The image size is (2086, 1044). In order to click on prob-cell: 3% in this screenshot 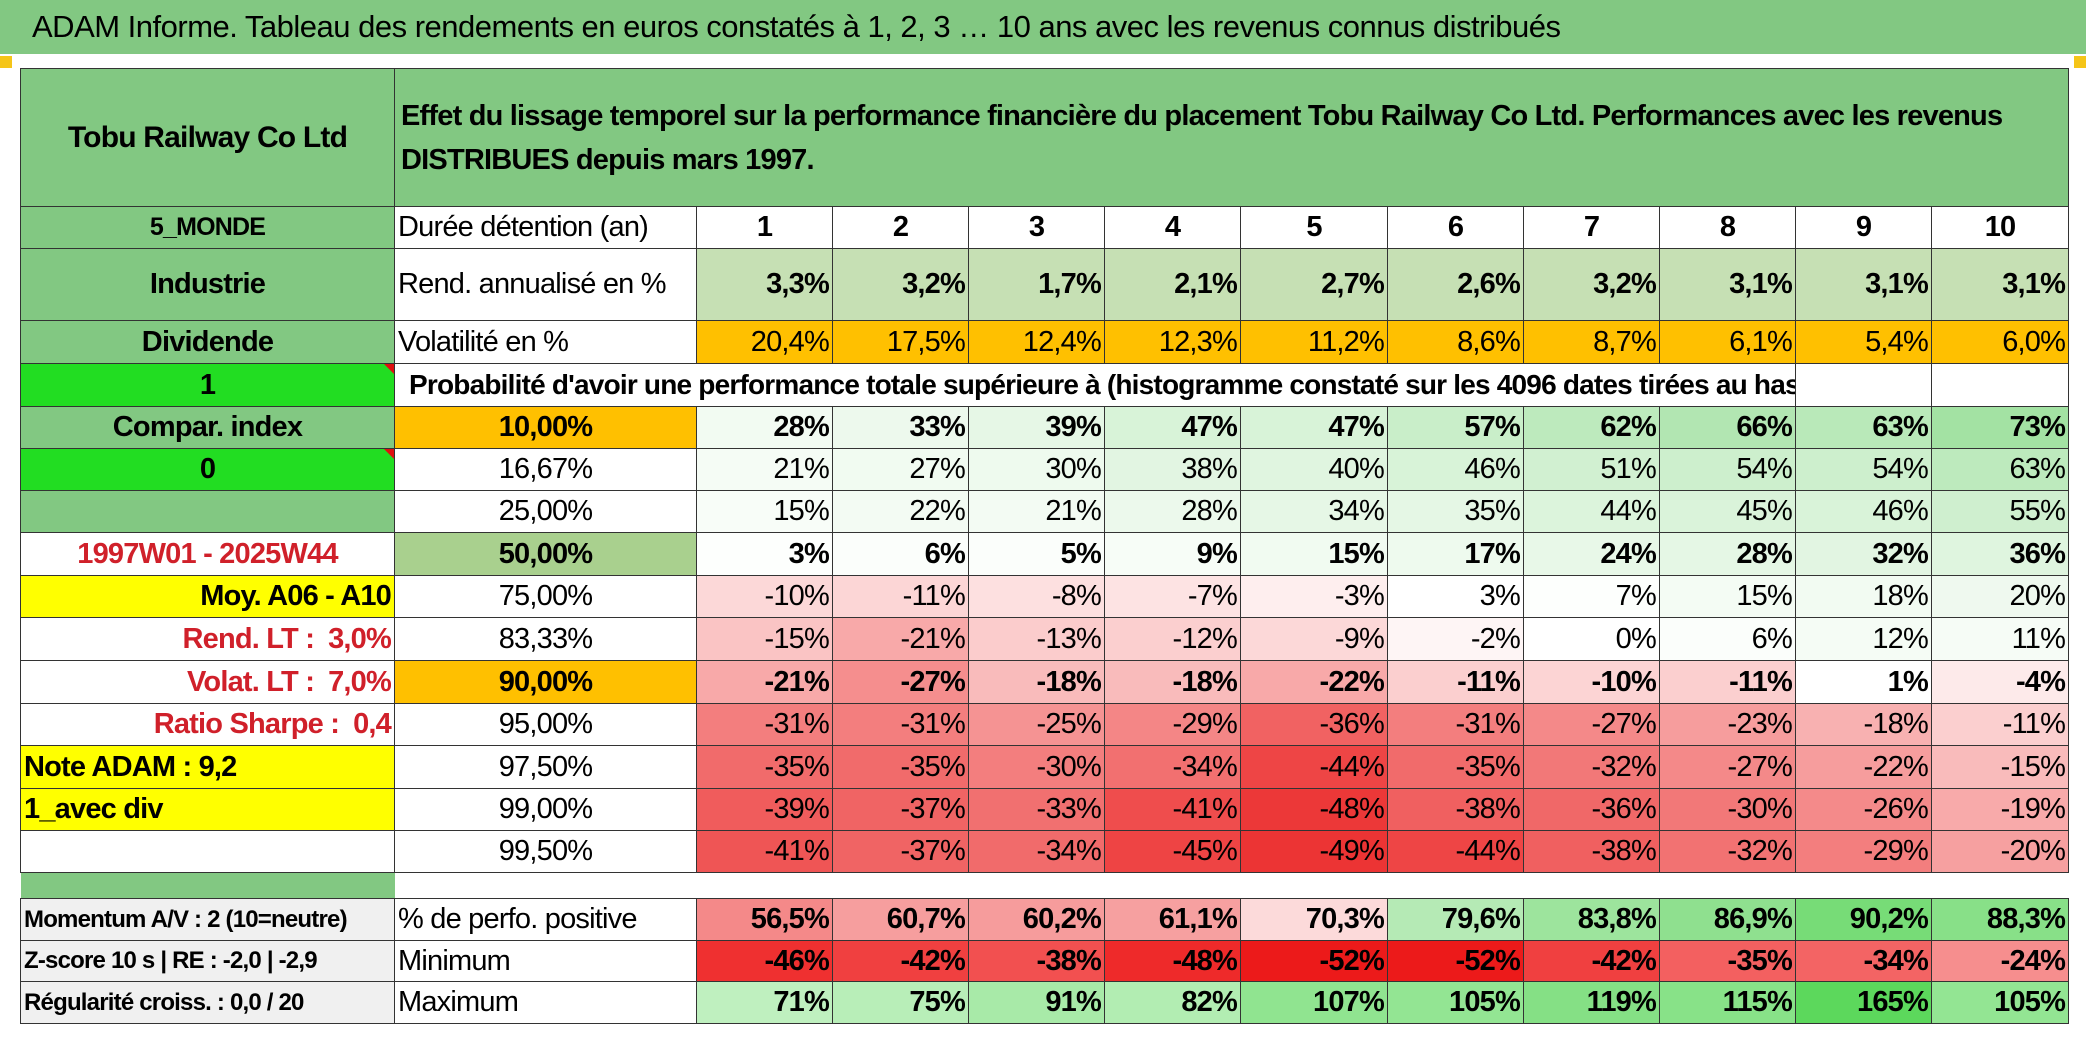, I will do `click(1455, 596)`.